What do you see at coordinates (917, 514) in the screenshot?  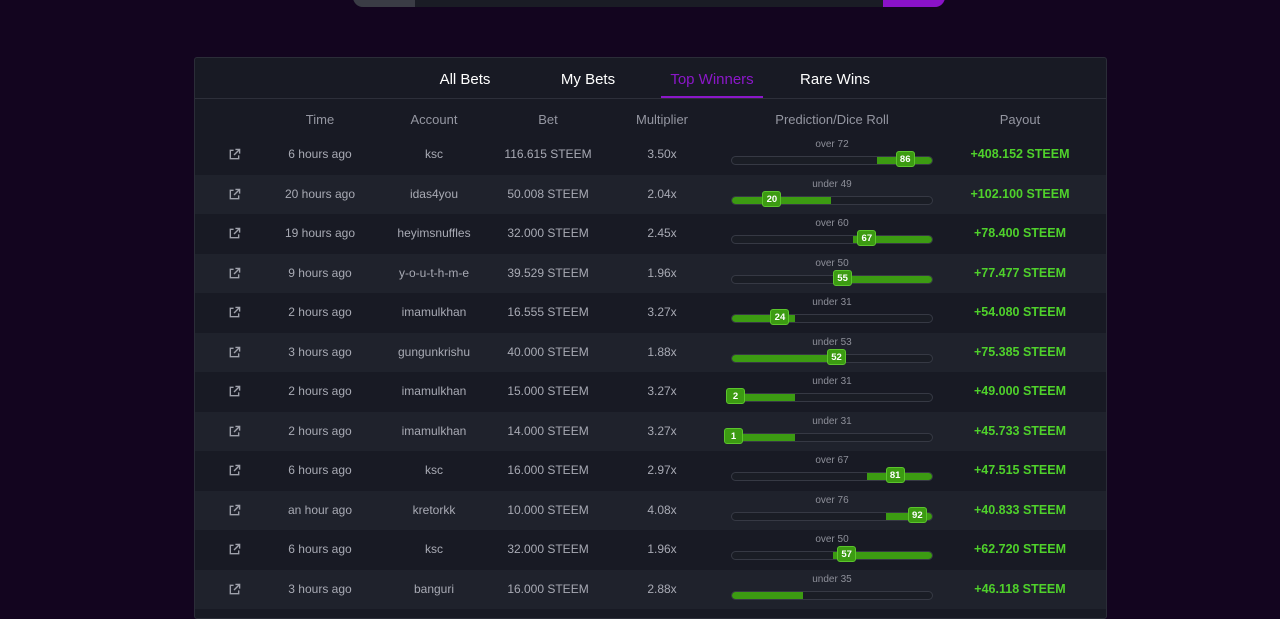 I see `dice-roll-marker: 92` at bounding box center [917, 514].